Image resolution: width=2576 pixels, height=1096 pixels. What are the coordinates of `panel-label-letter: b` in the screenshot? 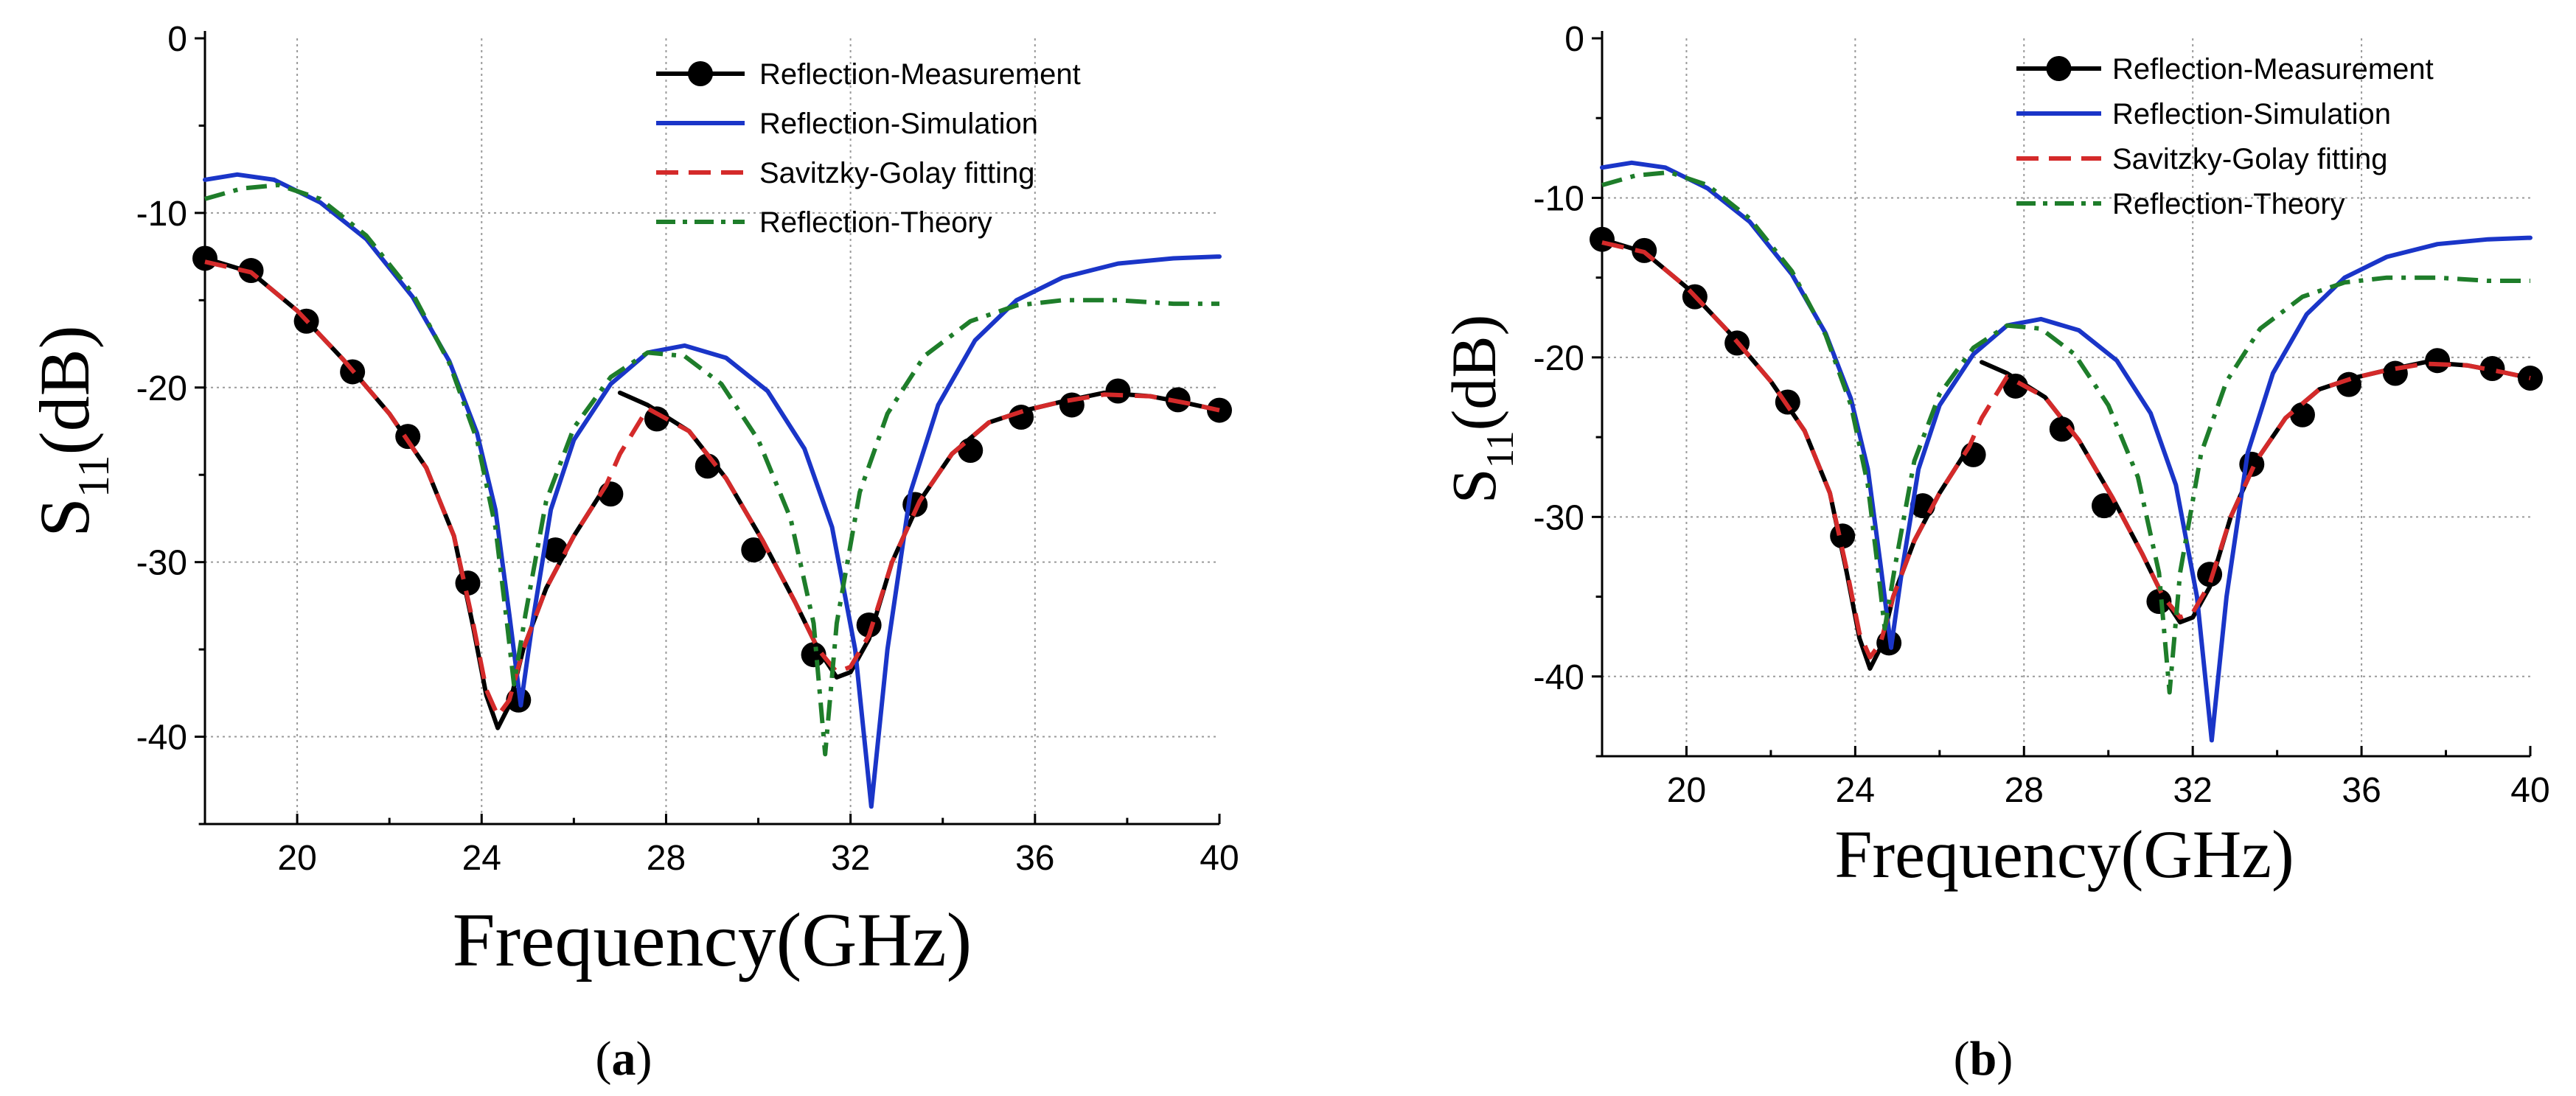 It's located at (1984, 1059).